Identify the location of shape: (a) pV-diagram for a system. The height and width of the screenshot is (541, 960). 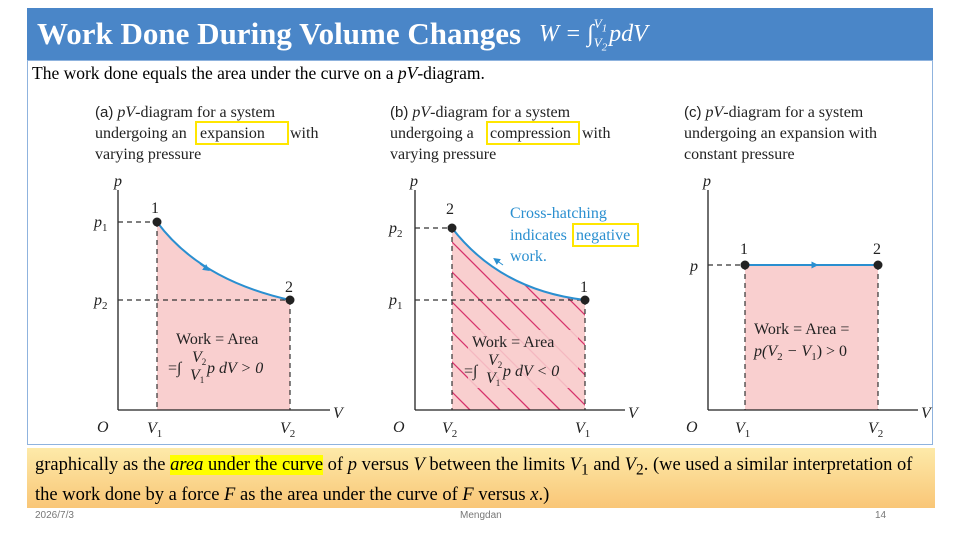
(185, 112).